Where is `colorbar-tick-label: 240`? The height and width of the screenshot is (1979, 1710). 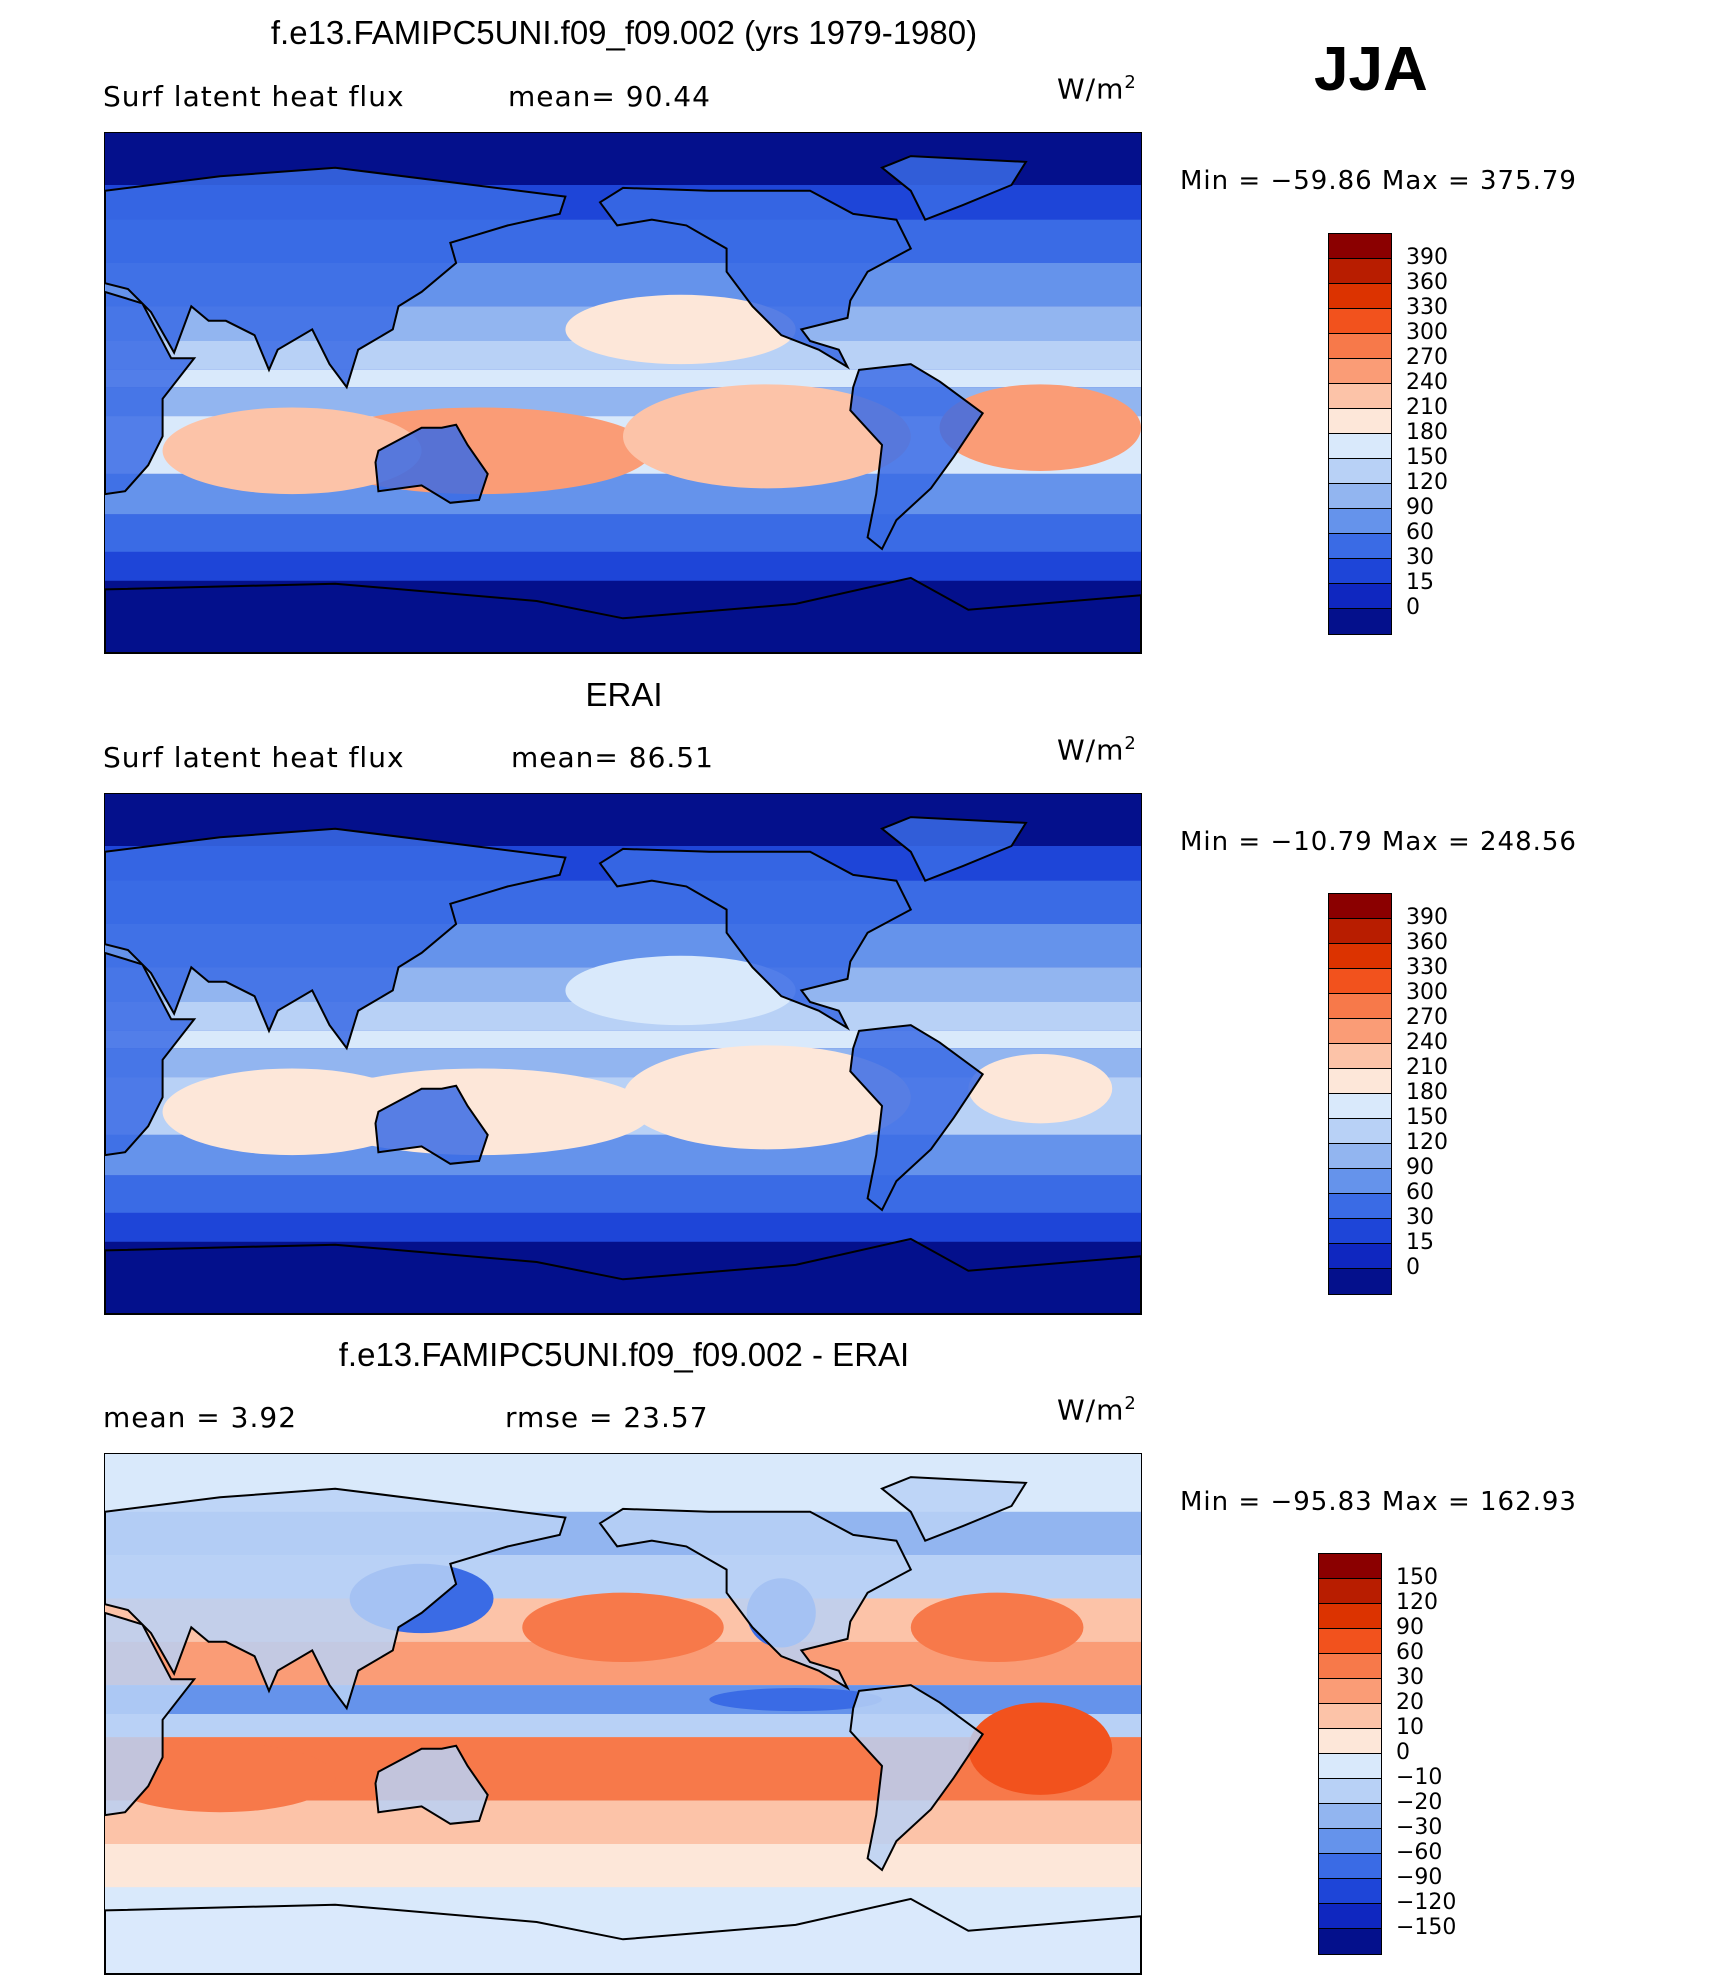 colorbar-tick-label: 240 is located at coordinates (1427, 1042).